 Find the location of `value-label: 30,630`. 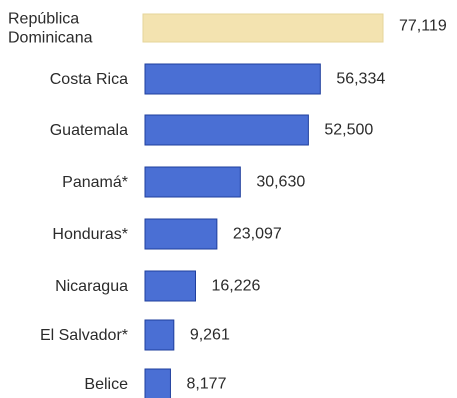

value-label: 30,630 is located at coordinates (280, 182).